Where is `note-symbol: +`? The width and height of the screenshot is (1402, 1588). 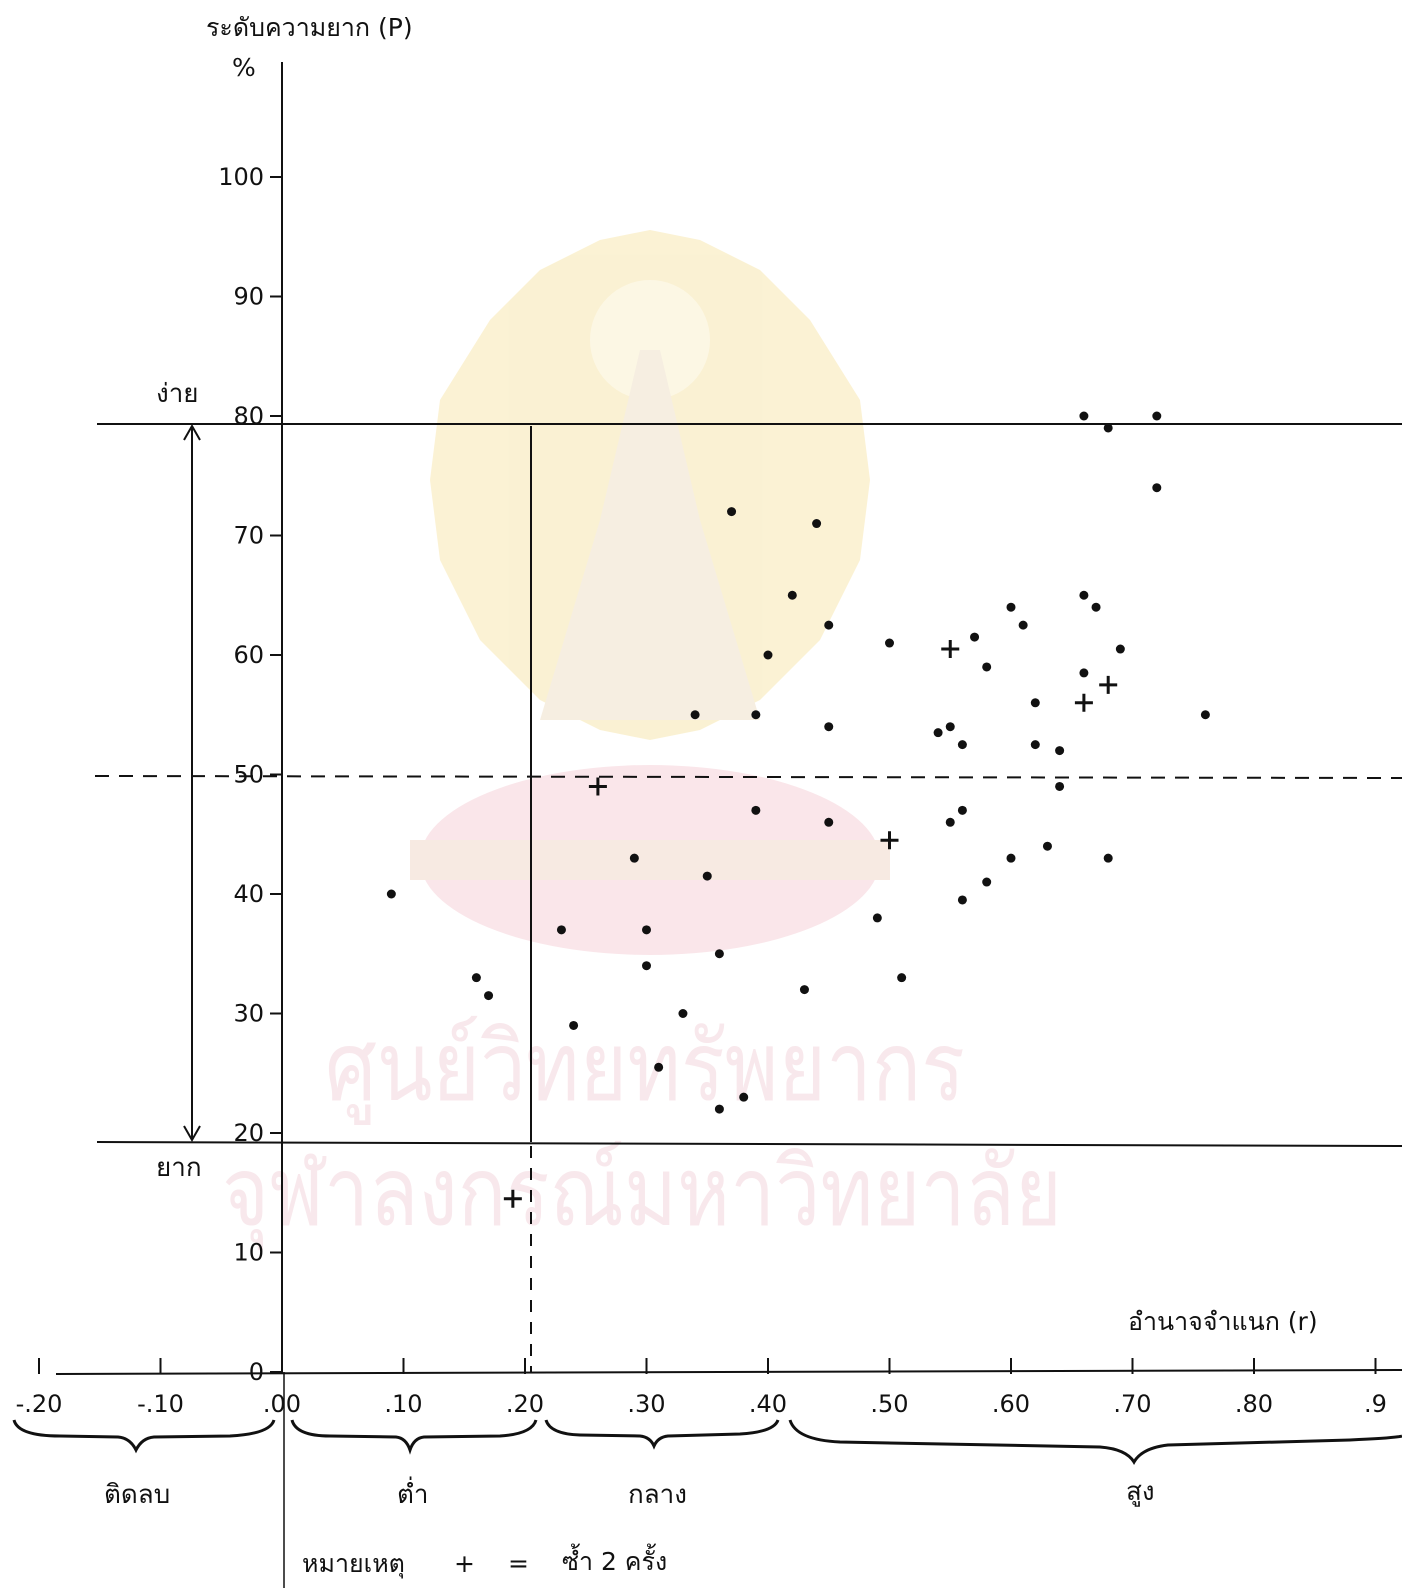
note-symbol: + is located at coordinates (464, 1563).